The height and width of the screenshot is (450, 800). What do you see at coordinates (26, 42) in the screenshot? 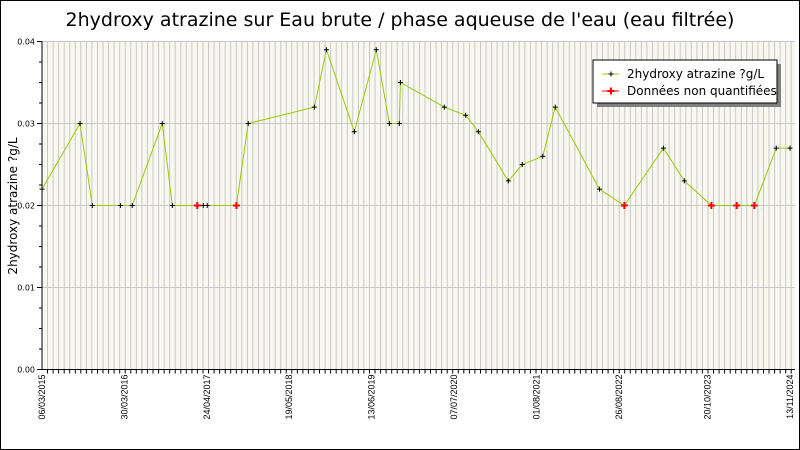
I see `y-tick-label: 0.04` at bounding box center [26, 42].